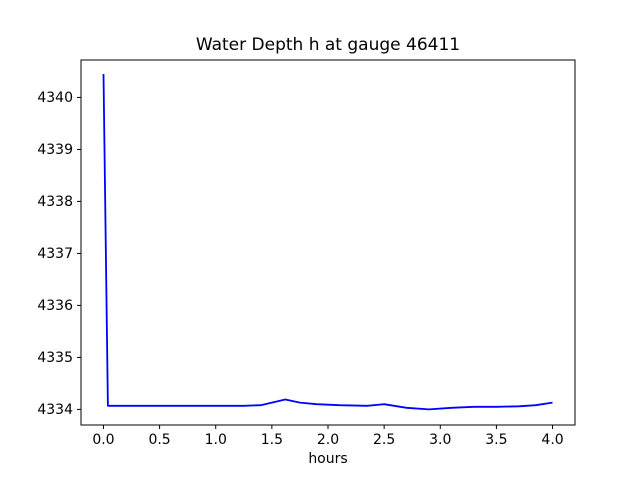  I want to click on x-tick-label: 3.0, so click(440, 440).